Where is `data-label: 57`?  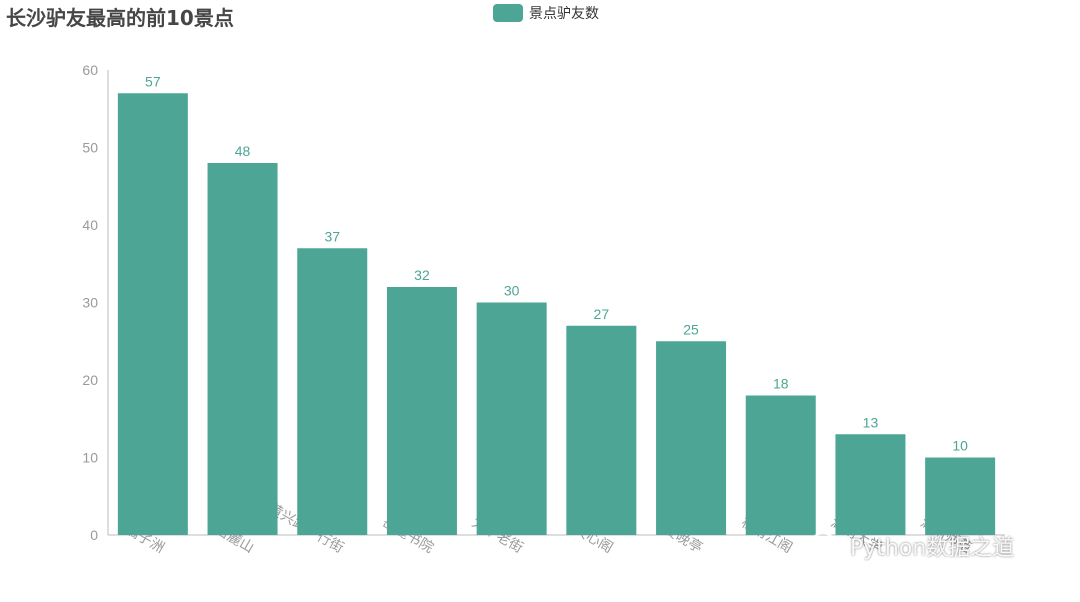
data-label: 57 is located at coordinates (153, 81).